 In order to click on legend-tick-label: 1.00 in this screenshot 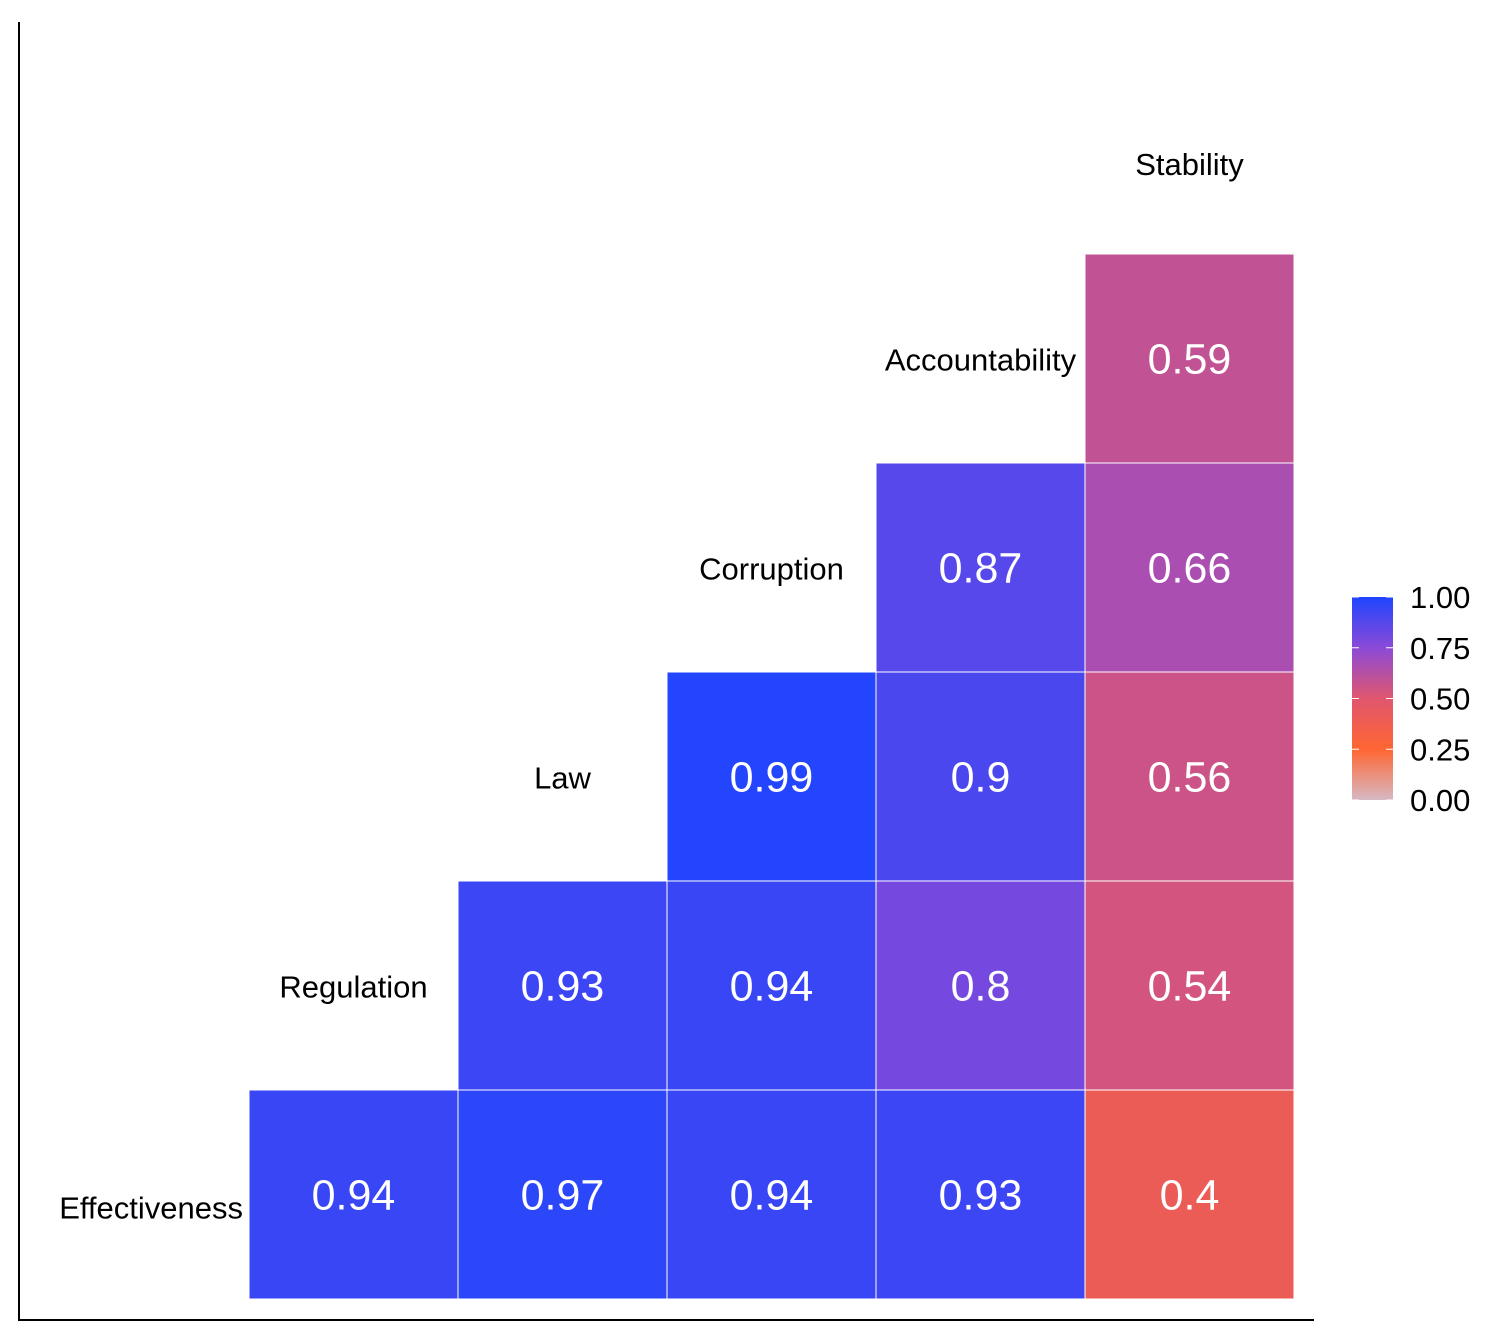, I will do `click(1440, 597)`.